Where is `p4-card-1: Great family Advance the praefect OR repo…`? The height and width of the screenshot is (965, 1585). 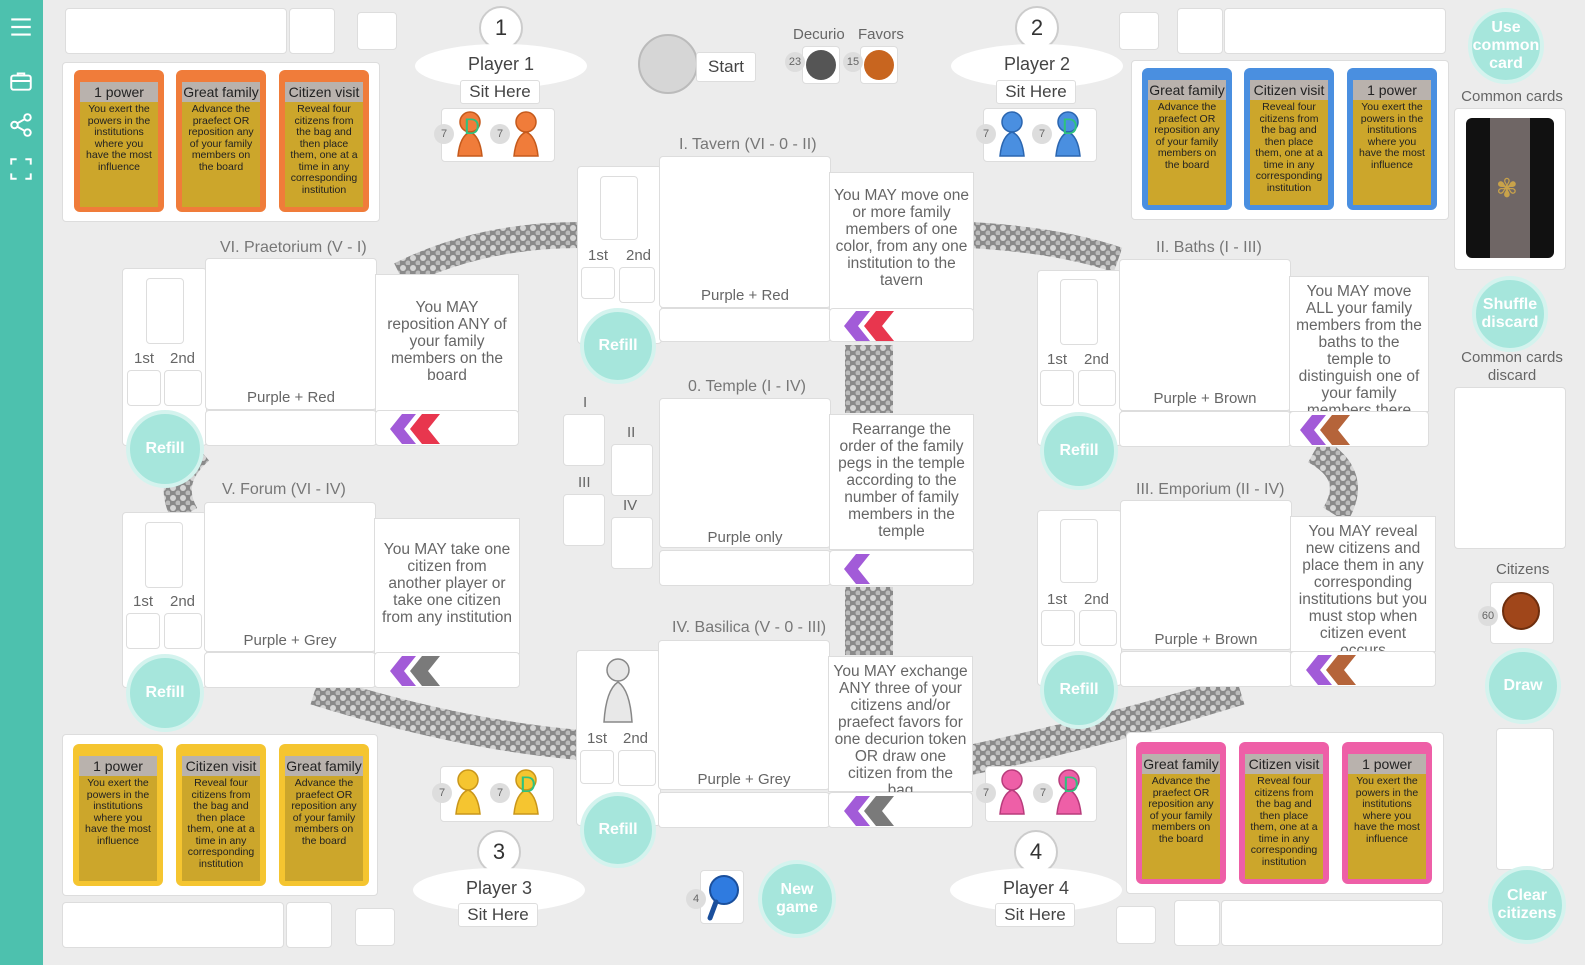 p4-card-1: Great family Advance the praefect OR repo… is located at coordinates (1181, 813).